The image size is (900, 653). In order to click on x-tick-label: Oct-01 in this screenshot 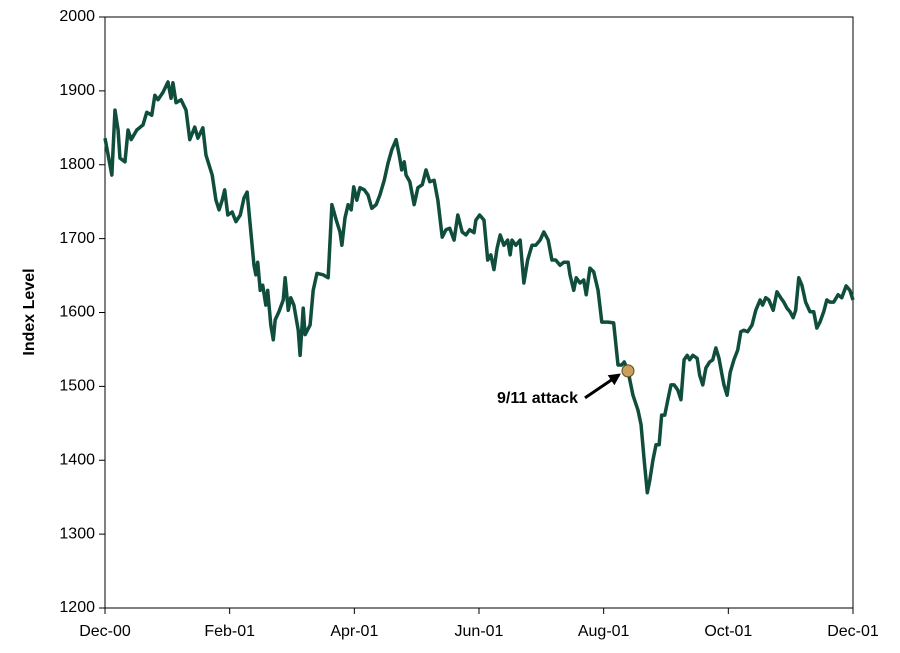, I will do `click(728, 631)`.